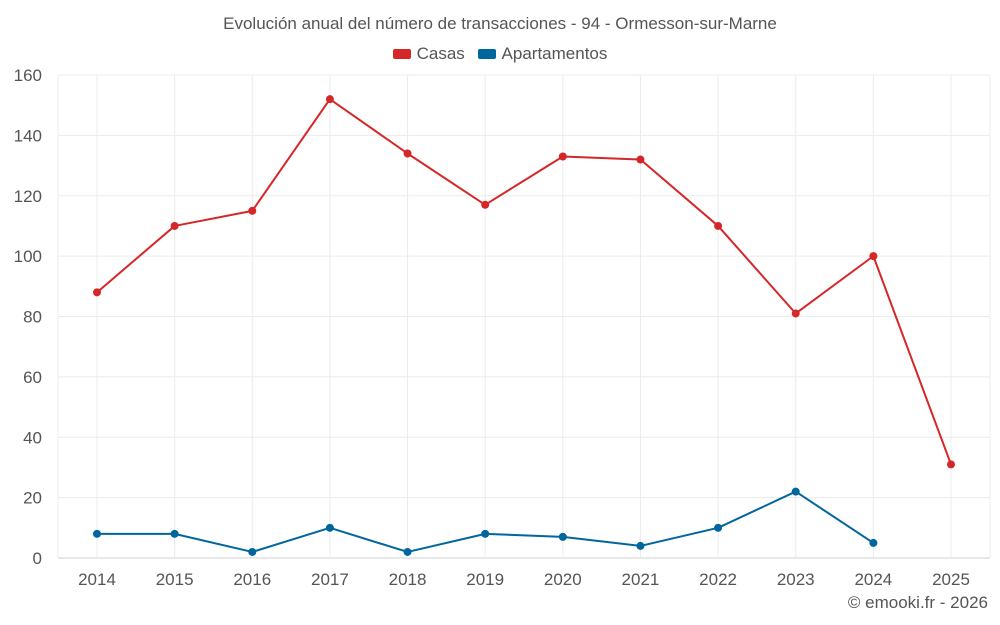 Image resolution: width=1000 pixels, height=625 pixels. Describe the element at coordinates (640, 159) in the screenshot. I see `data-point-casas-2021` at that location.